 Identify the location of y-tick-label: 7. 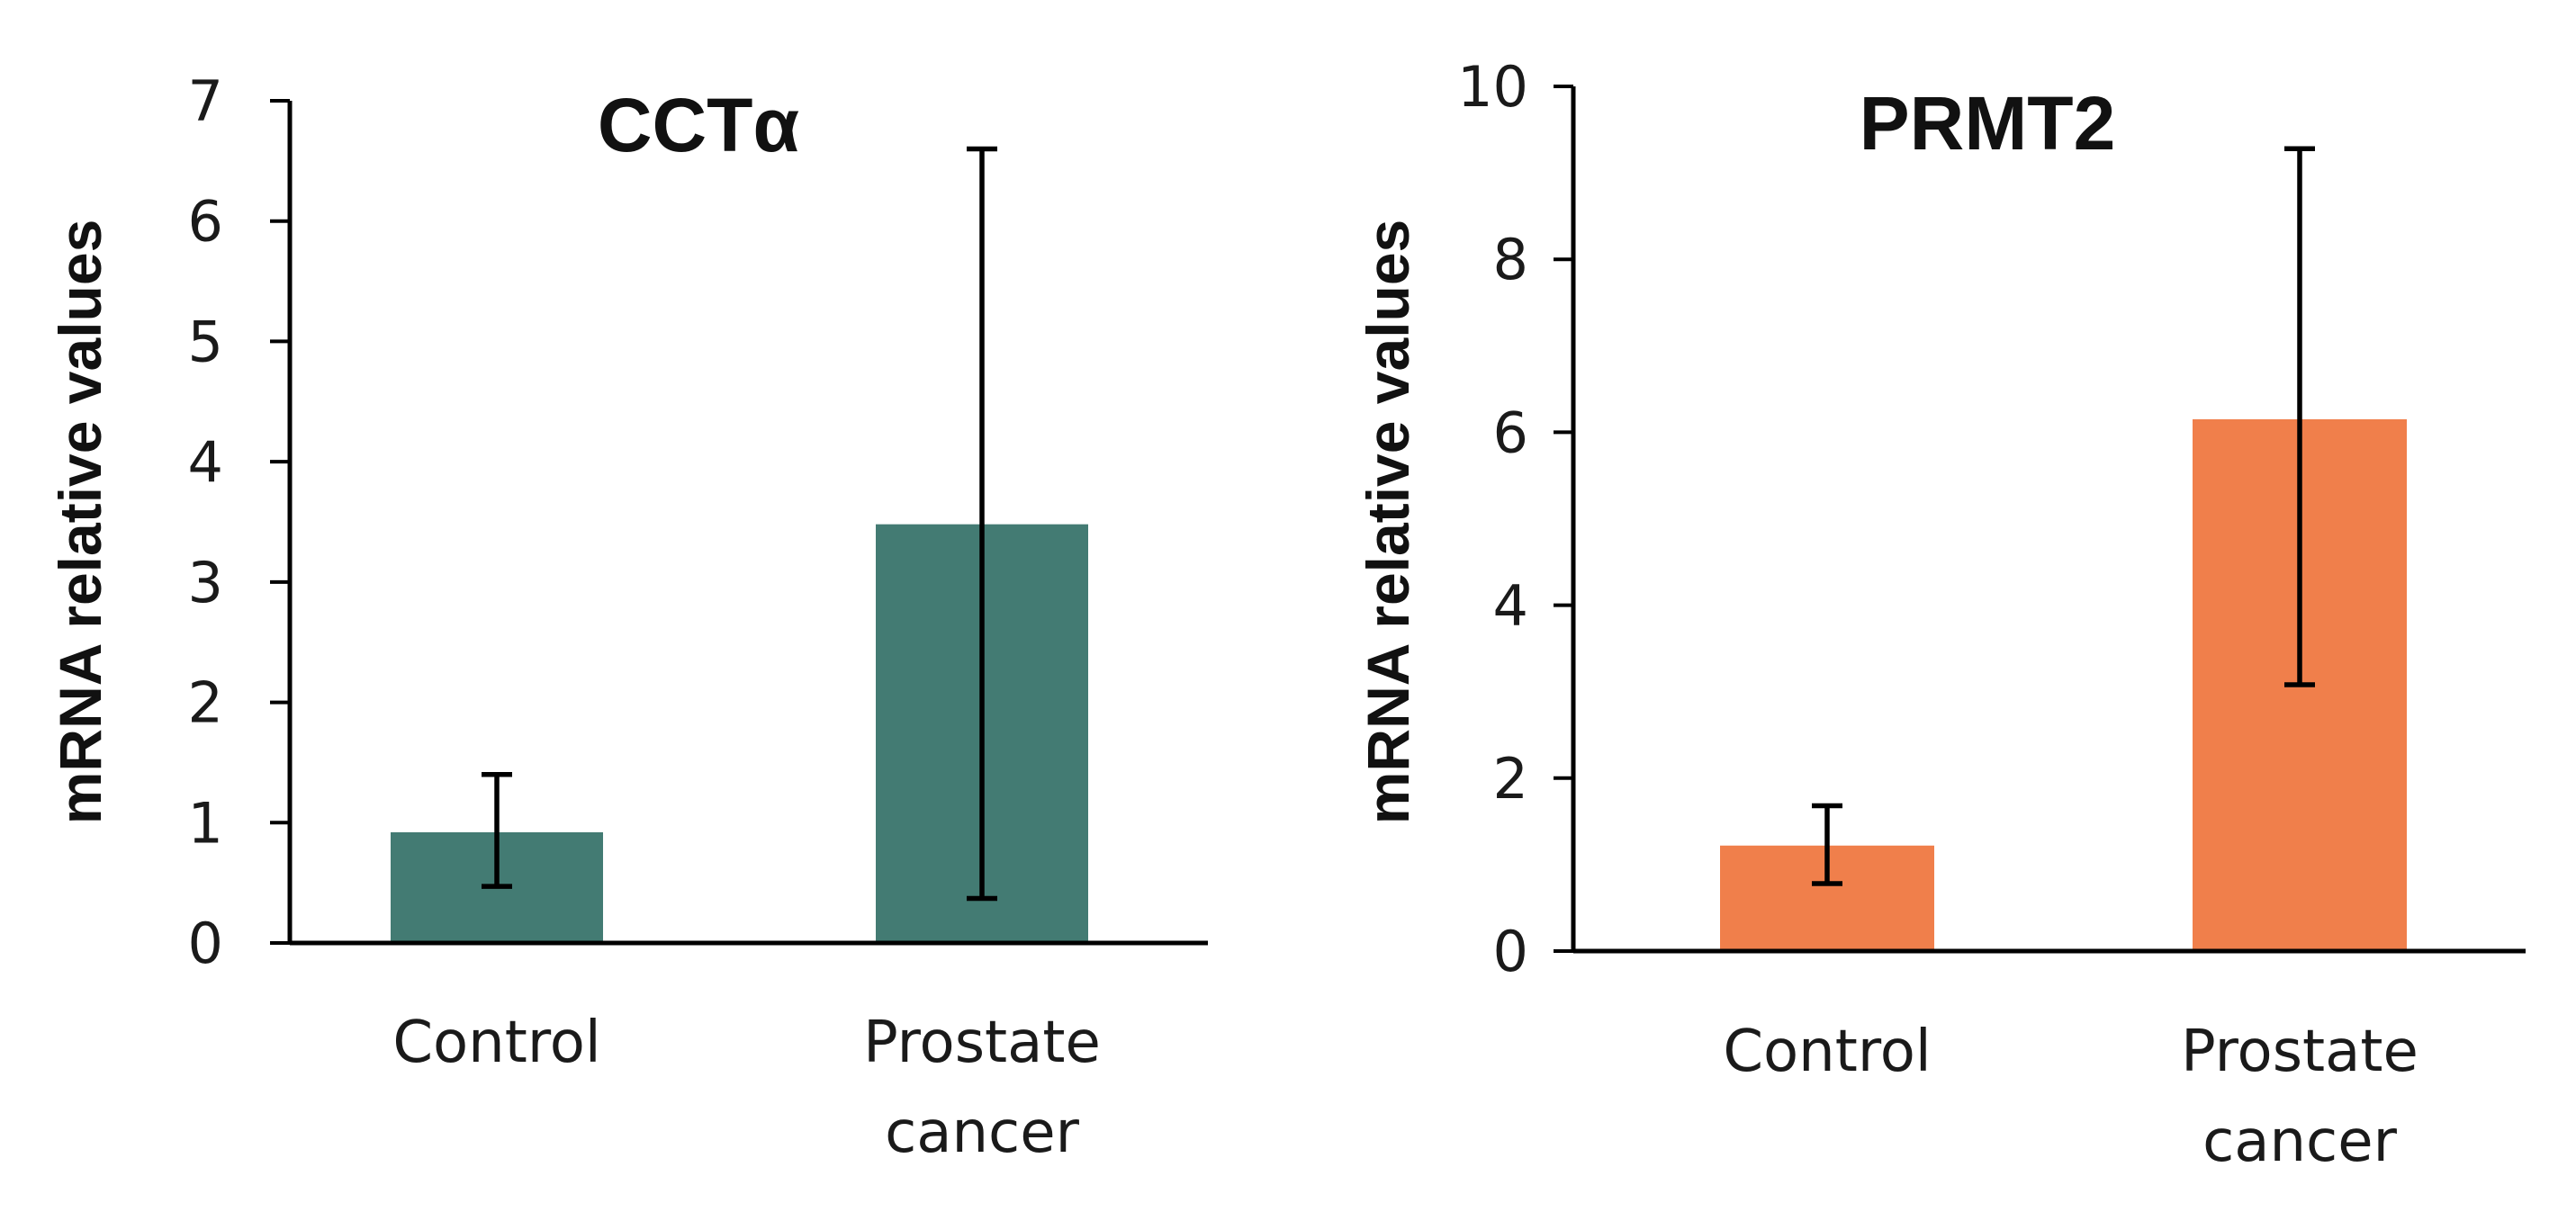
(205, 101).